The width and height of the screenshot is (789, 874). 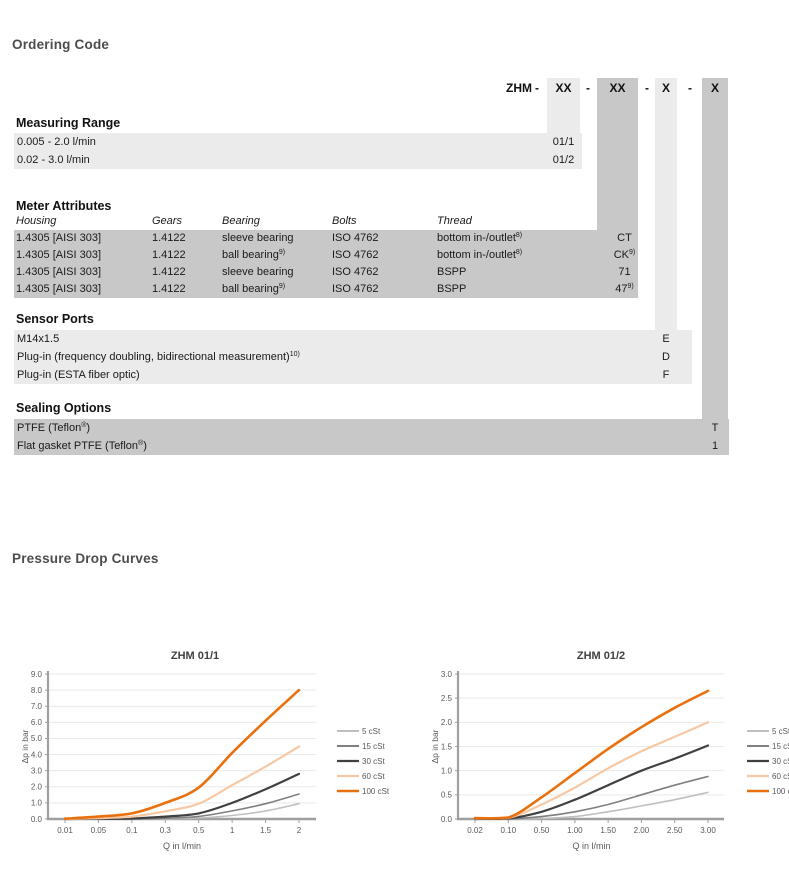 What do you see at coordinates (241, 221) in the screenshot?
I see `column-header-bearing: Bearing` at bounding box center [241, 221].